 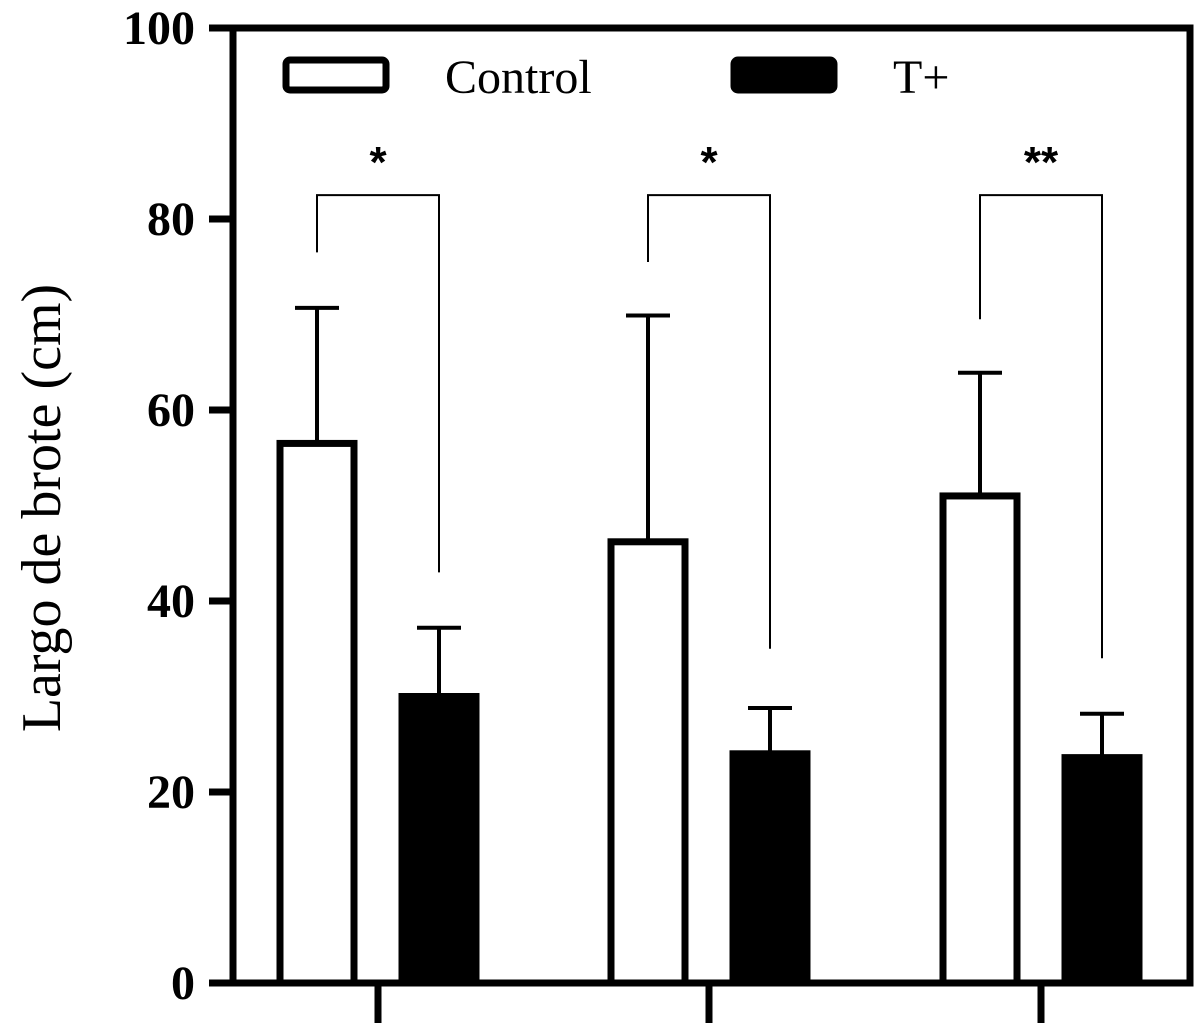 What do you see at coordinates (183, 983) in the screenshot?
I see `y-tick-label: 0` at bounding box center [183, 983].